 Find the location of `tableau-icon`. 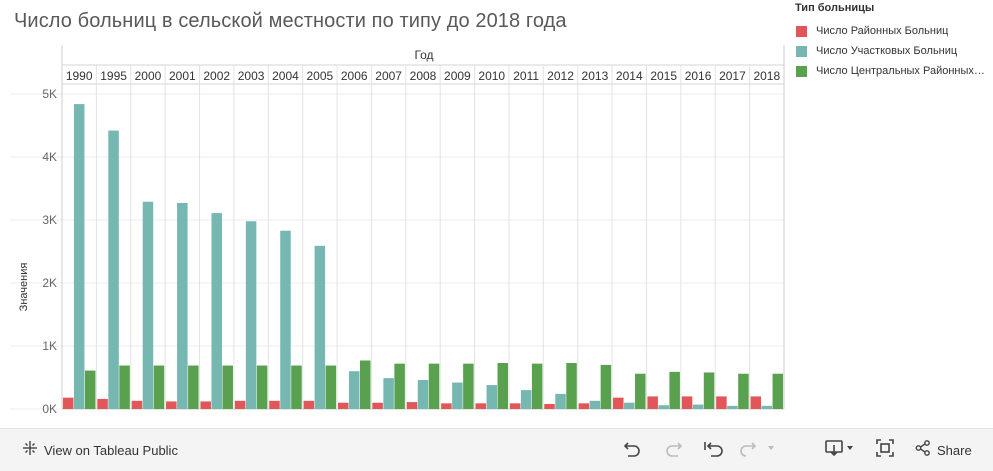

tableau-icon is located at coordinates (30, 450).